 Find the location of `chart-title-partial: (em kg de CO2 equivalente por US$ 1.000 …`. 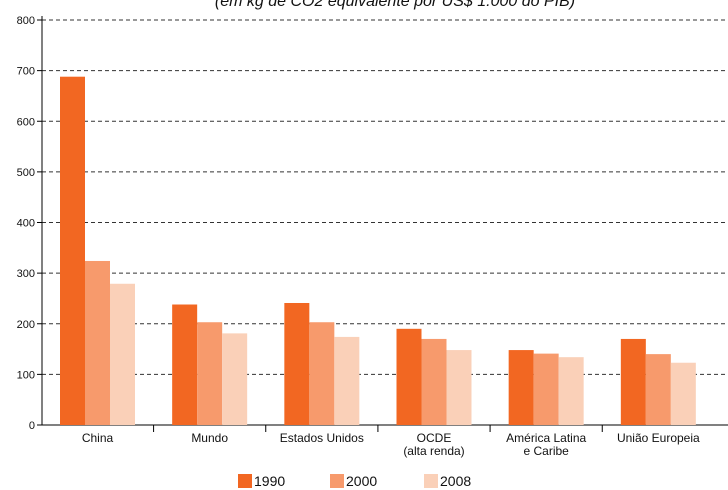

chart-title-partial: (em kg de CO2 equivalente por US$ 1.000 … is located at coordinates (395, 5).